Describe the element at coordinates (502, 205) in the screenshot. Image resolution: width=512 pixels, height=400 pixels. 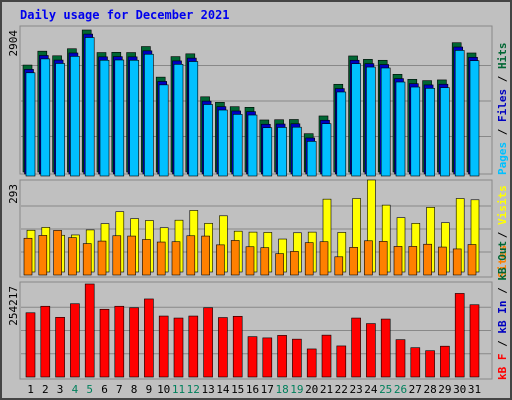
I see `legend-visits: Visits` at that location.